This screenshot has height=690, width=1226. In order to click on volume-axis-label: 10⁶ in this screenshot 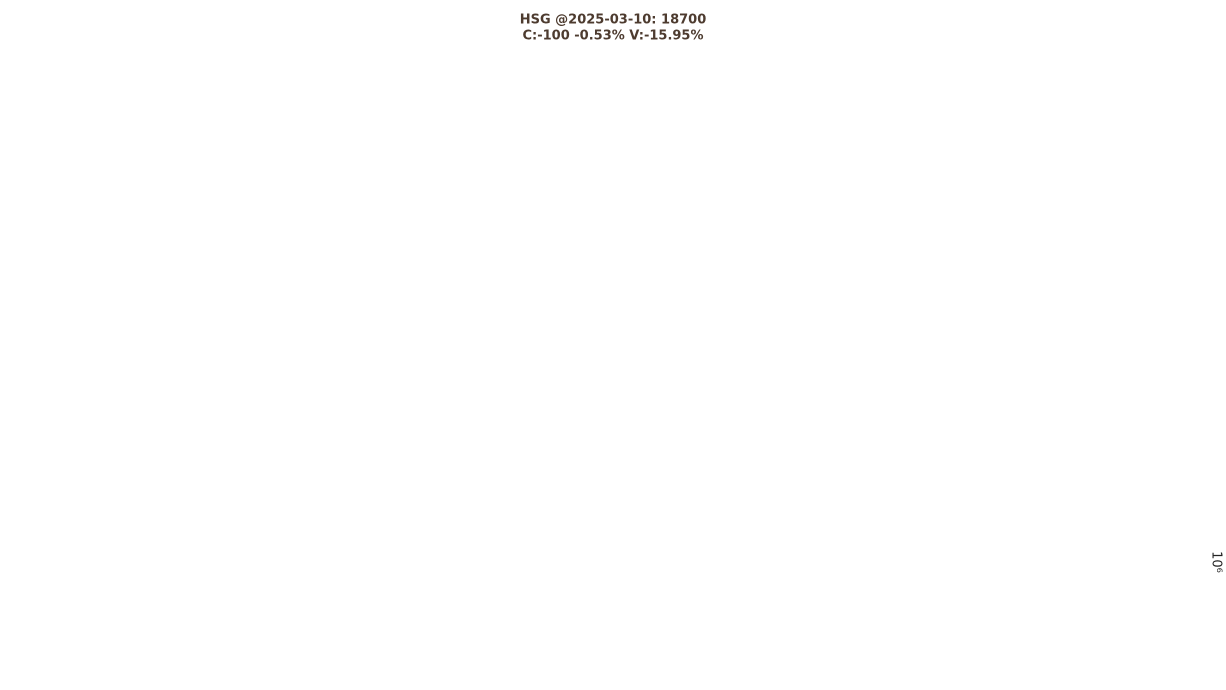, I will do `click(1216, 562)`.